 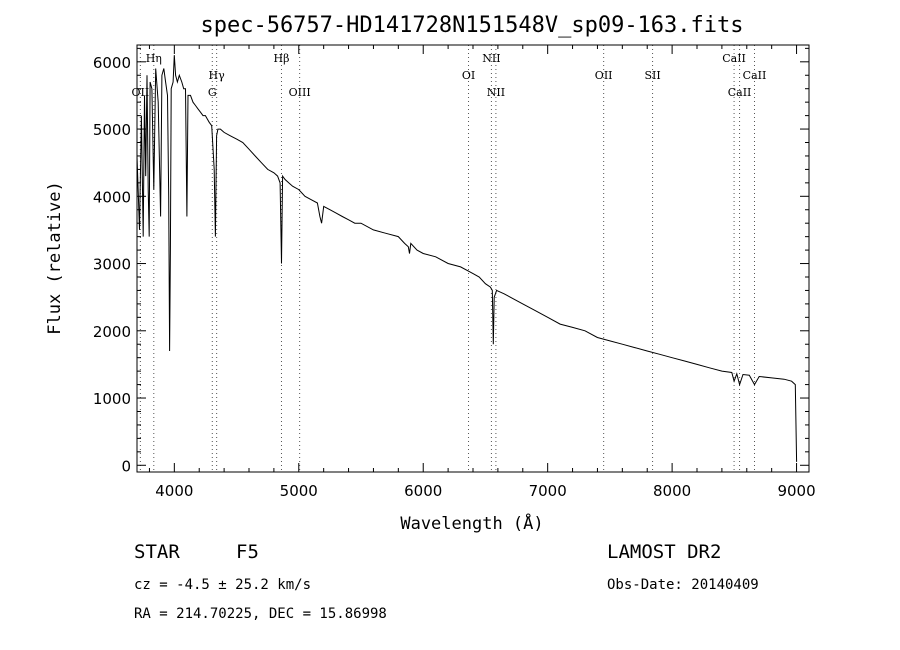 What do you see at coordinates (112, 332) in the screenshot?
I see `y-tick-label-2: 2000` at bounding box center [112, 332].